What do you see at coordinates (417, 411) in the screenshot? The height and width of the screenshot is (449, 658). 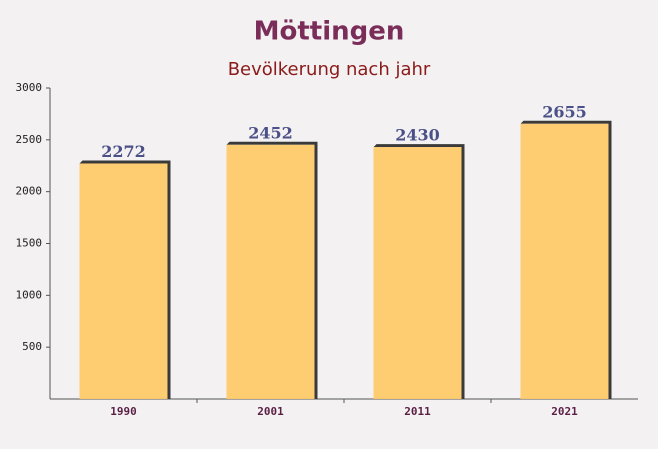 I see `x-tick-label: 2011` at bounding box center [417, 411].